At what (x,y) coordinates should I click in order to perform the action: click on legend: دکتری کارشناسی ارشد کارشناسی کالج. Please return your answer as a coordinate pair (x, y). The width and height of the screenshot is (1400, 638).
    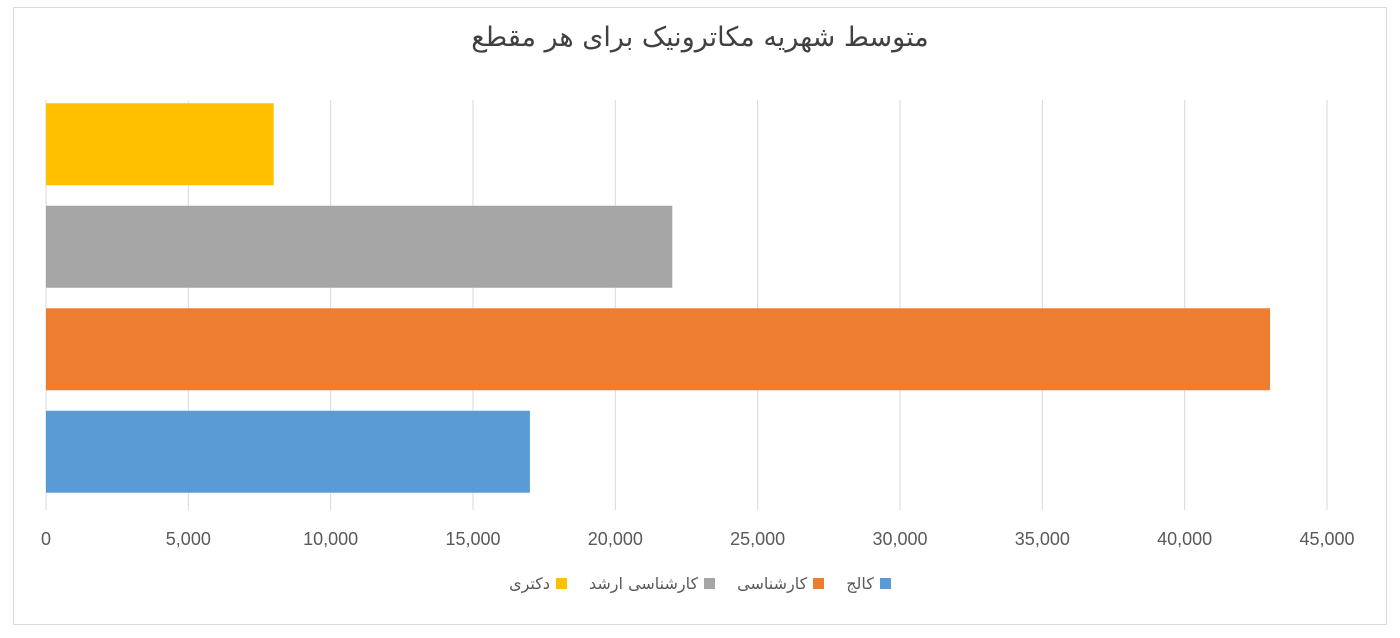
    Looking at the image, I should click on (700, 583).